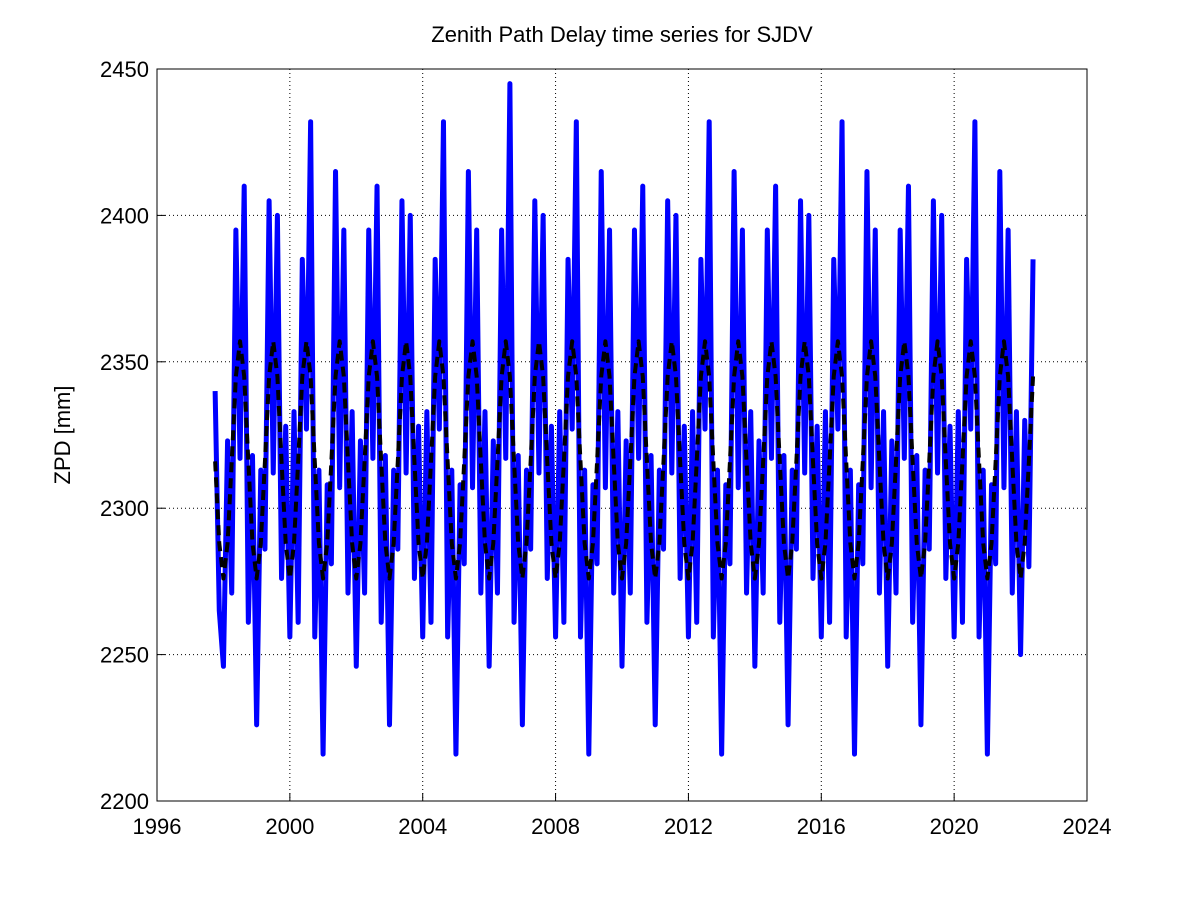  What do you see at coordinates (157, 826) in the screenshot?
I see `x-tick-label: 1996` at bounding box center [157, 826].